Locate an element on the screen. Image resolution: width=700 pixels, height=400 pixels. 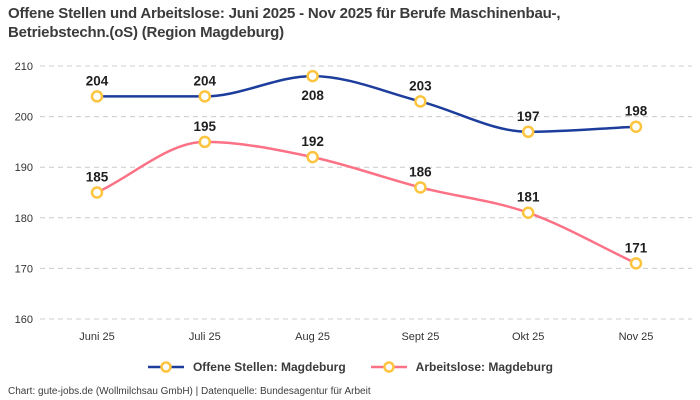
legend-label-offene-stellen: Offene Stellen: Magdeburg is located at coordinates (269, 367).